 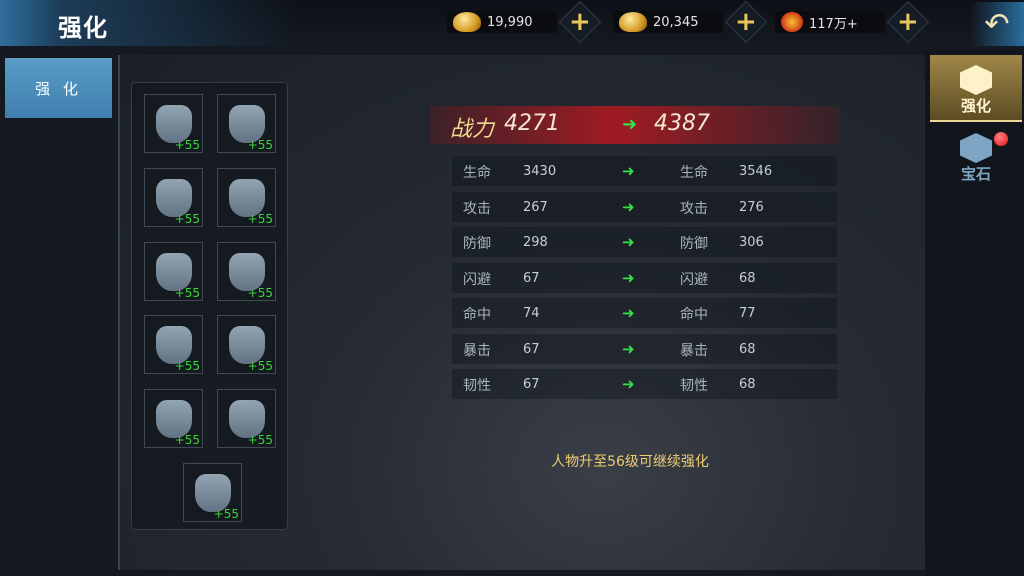 What do you see at coordinates (644, 171) in the screenshot?
I see `stat-row: 生命 3430 ➜ 生命 3546` at bounding box center [644, 171].